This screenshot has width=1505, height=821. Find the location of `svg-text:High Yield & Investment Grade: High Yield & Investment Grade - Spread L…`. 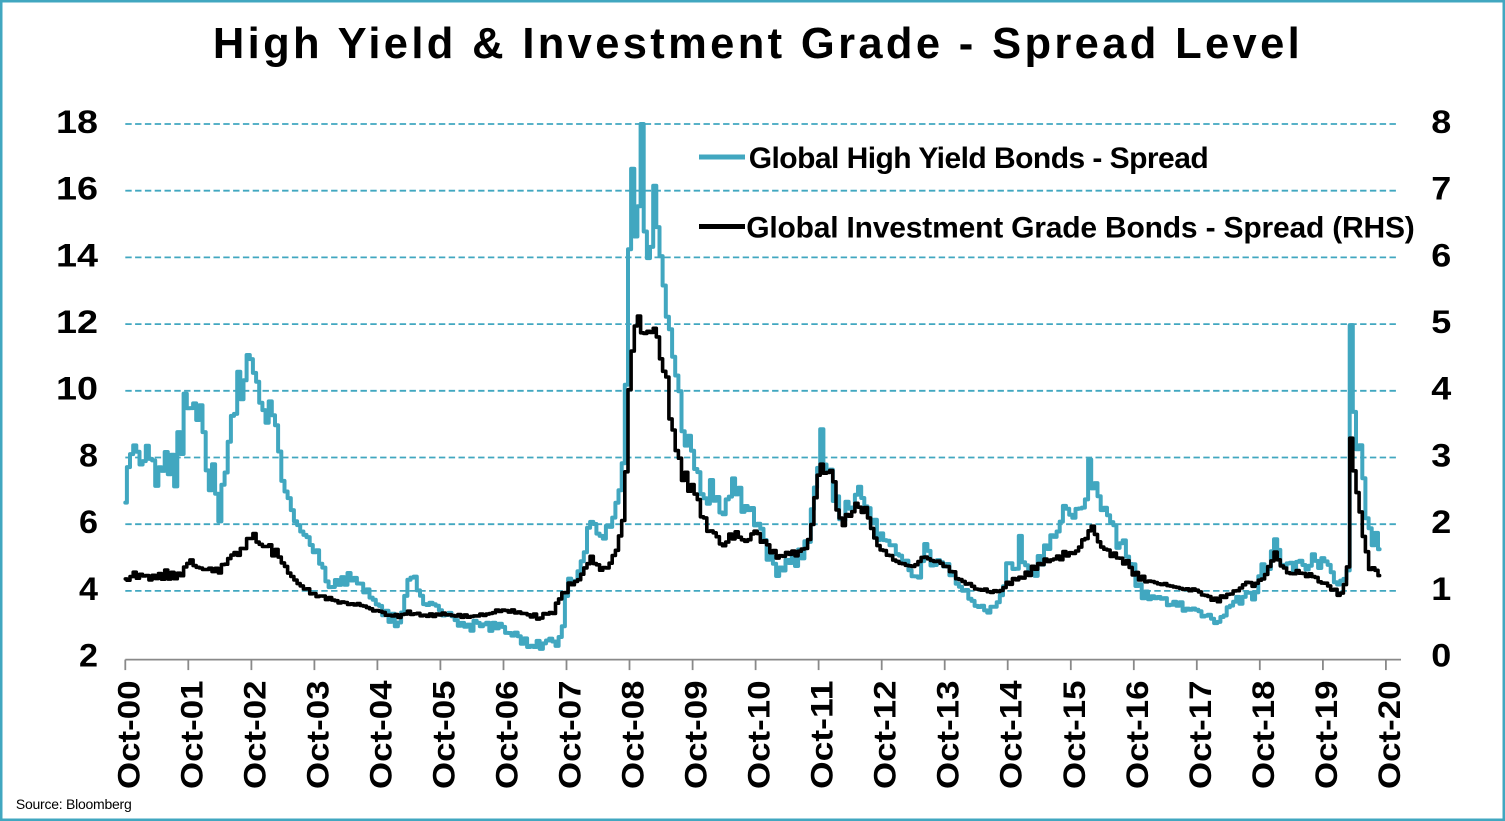

svg-text:High Yield & Investment Grade: High Yield & Investment Grade - Spread L… is located at coordinates (758, 44).